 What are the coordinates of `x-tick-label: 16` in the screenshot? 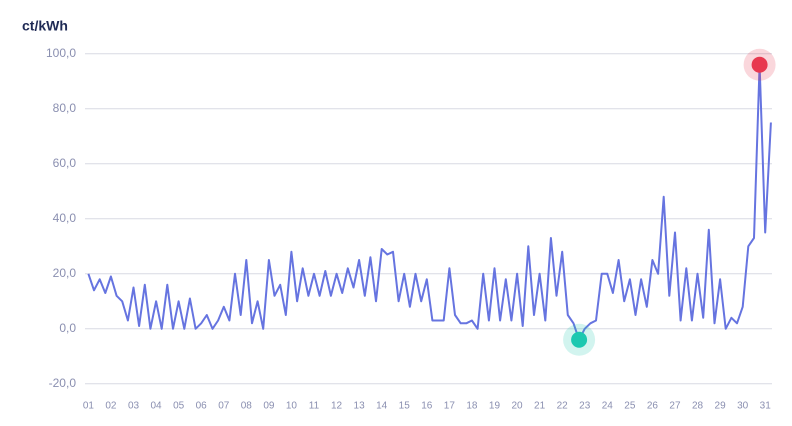 It's located at (427, 406).